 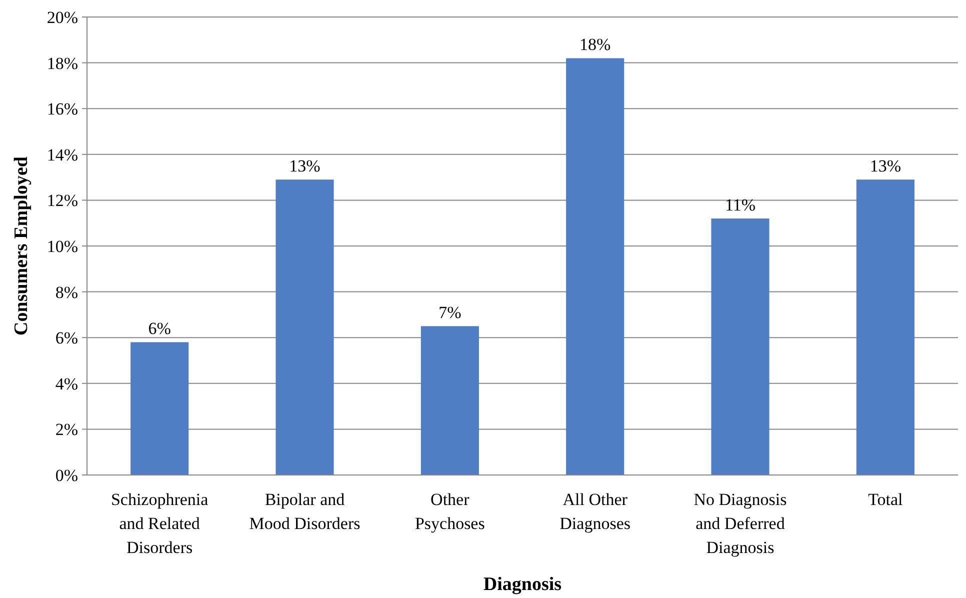 I want to click on x-axis-title: Diagnosis, so click(x=522, y=584).